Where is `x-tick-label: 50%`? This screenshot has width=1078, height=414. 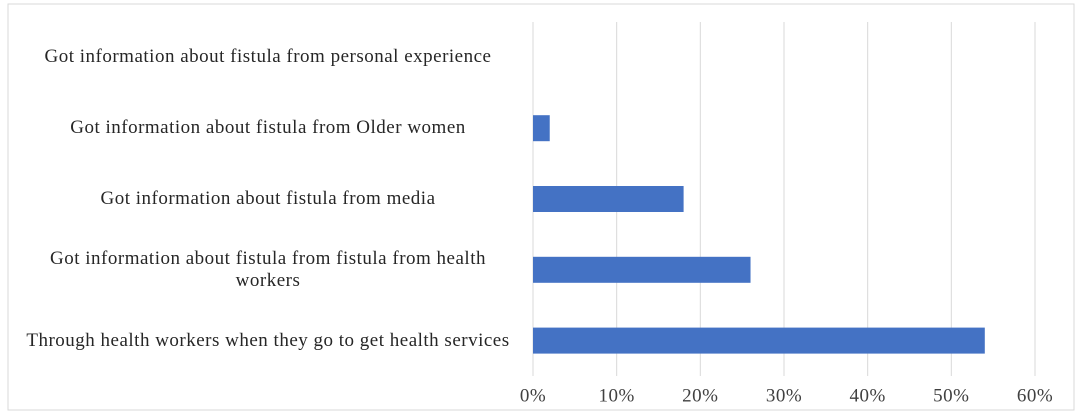 x-tick-label: 50% is located at coordinates (951, 395).